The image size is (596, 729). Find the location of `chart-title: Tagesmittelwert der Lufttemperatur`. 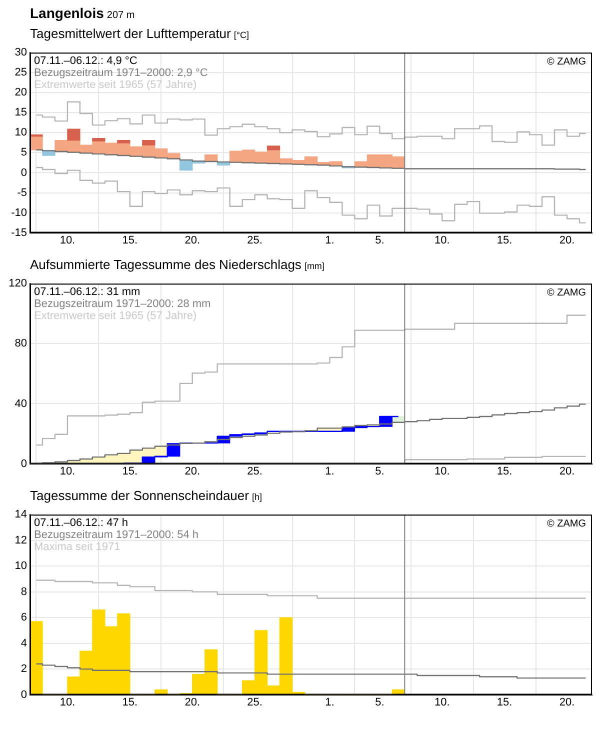

chart-title: Tagesmittelwert der Lufttemperatur is located at coordinates (130, 33).